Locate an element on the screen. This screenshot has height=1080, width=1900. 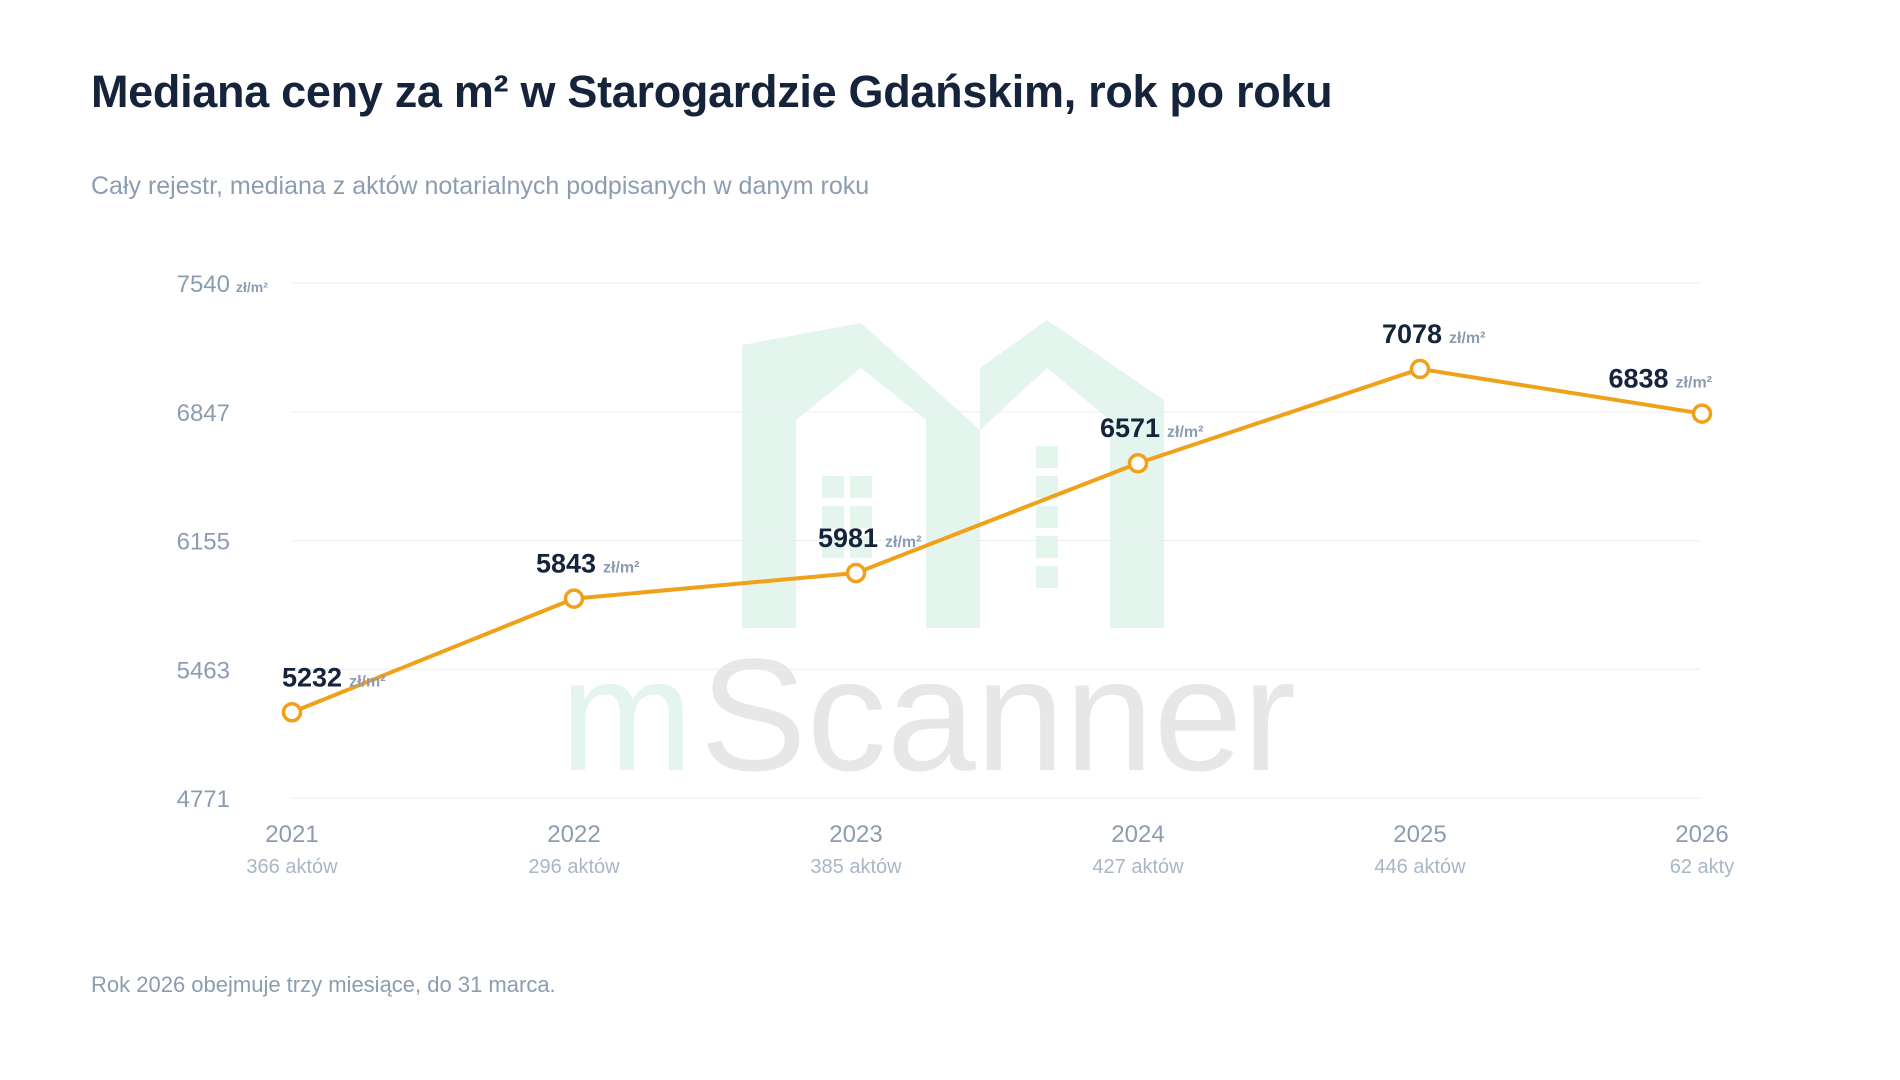
watermark-house-right is located at coordinates (1072, 474).